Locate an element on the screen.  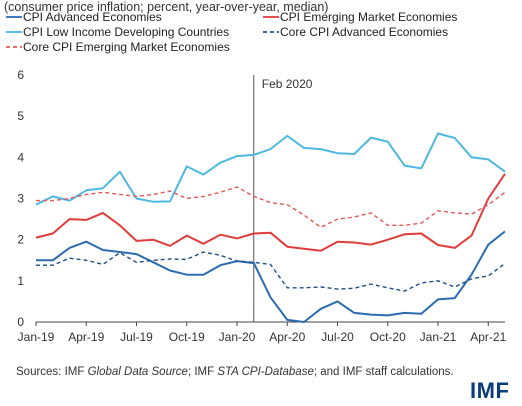
x-tick-label: Jan-19 is located at coordinates (36, 337).